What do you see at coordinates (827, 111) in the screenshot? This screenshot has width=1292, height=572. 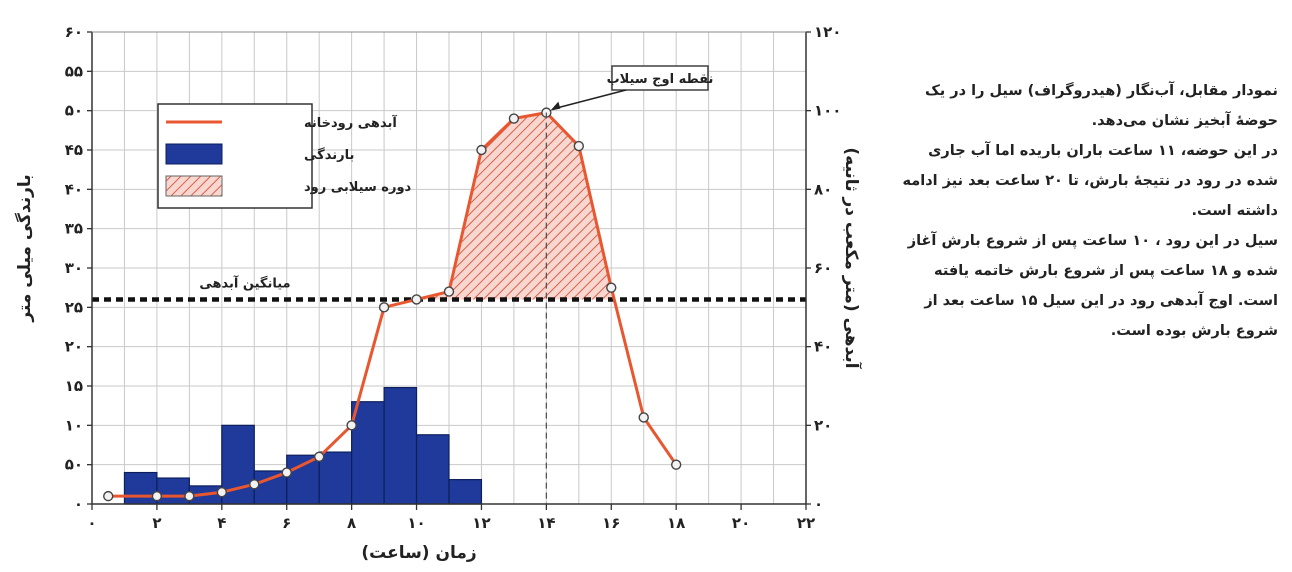 I see `right-tick-label: ۱۰۰` at bounding box center [827, 111].